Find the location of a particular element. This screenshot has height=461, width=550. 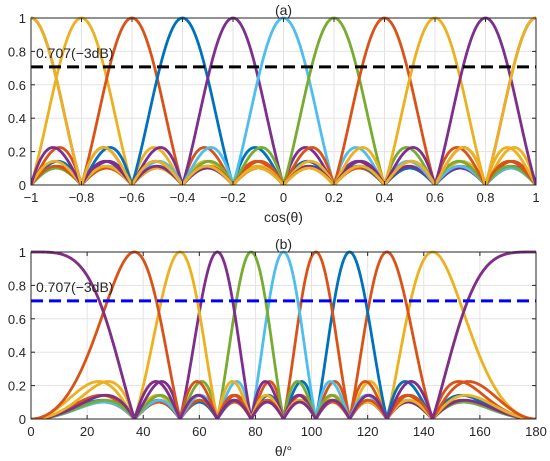

x-tick-label: 20 is located at coordinates (87, 431).